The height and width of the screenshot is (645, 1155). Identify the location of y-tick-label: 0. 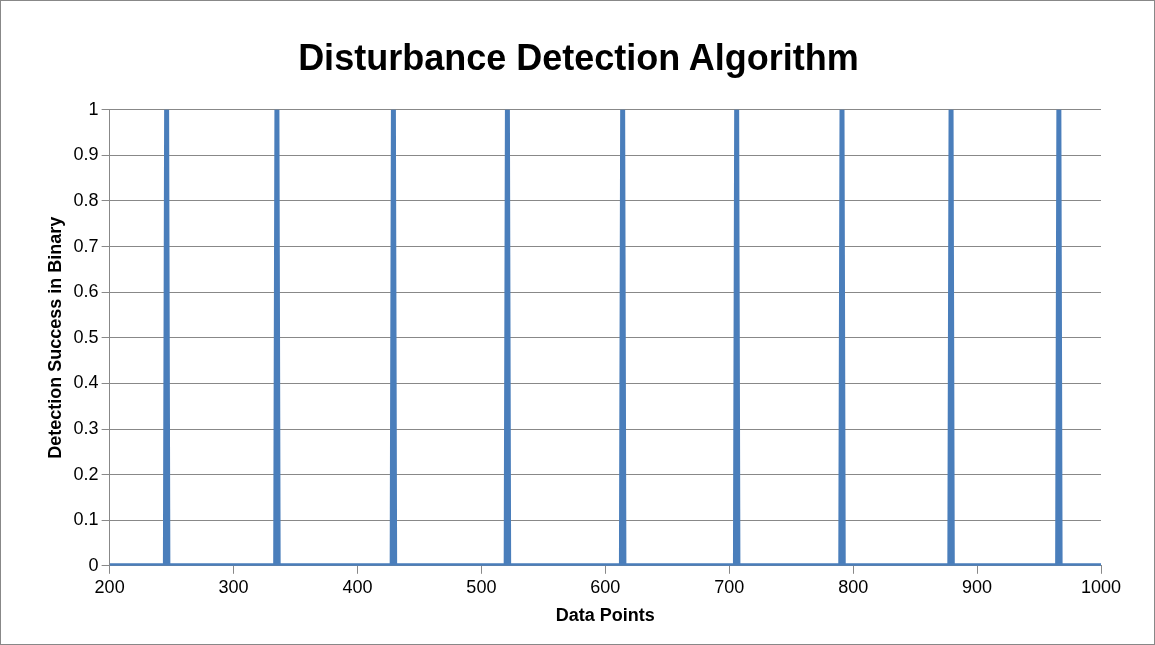
(93, 564).